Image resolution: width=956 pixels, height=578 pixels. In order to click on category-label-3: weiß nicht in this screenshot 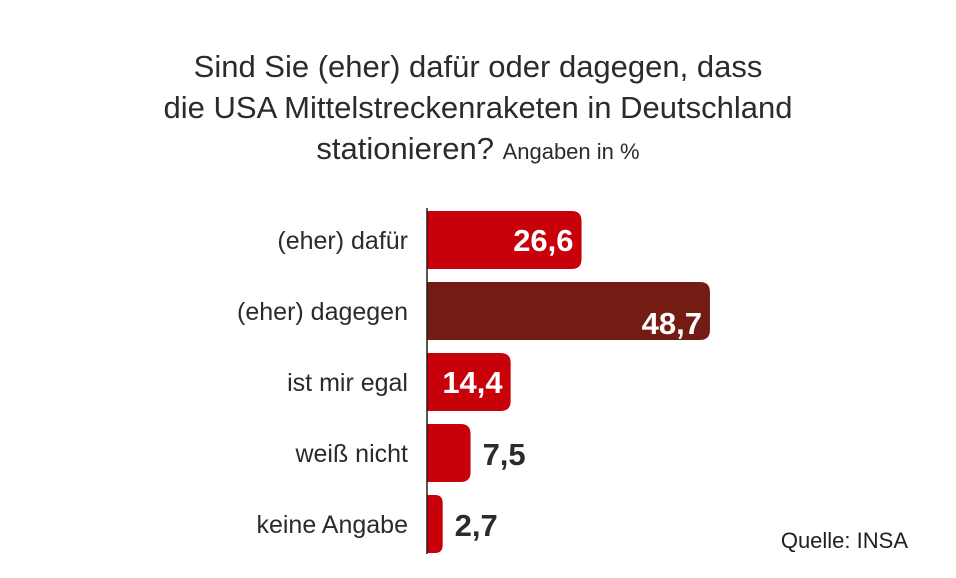, I will do `click(351, 454)`.